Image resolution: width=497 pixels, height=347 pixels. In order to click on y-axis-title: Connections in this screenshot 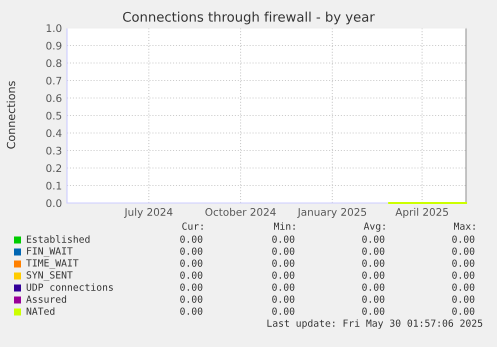, I will do `click(11, 115)`.